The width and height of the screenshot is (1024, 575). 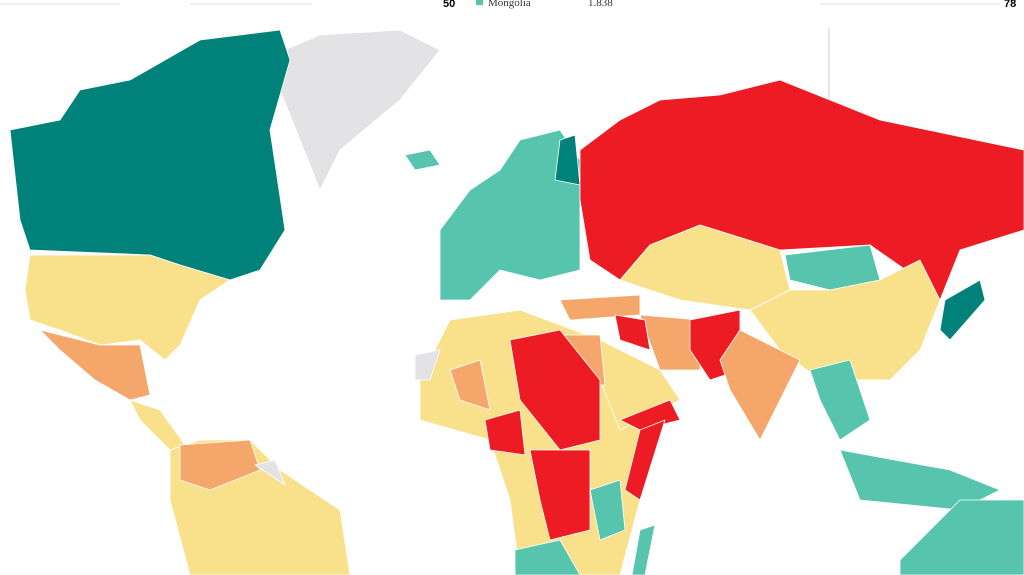 I want to click on europe, so click(x=510, y=215).